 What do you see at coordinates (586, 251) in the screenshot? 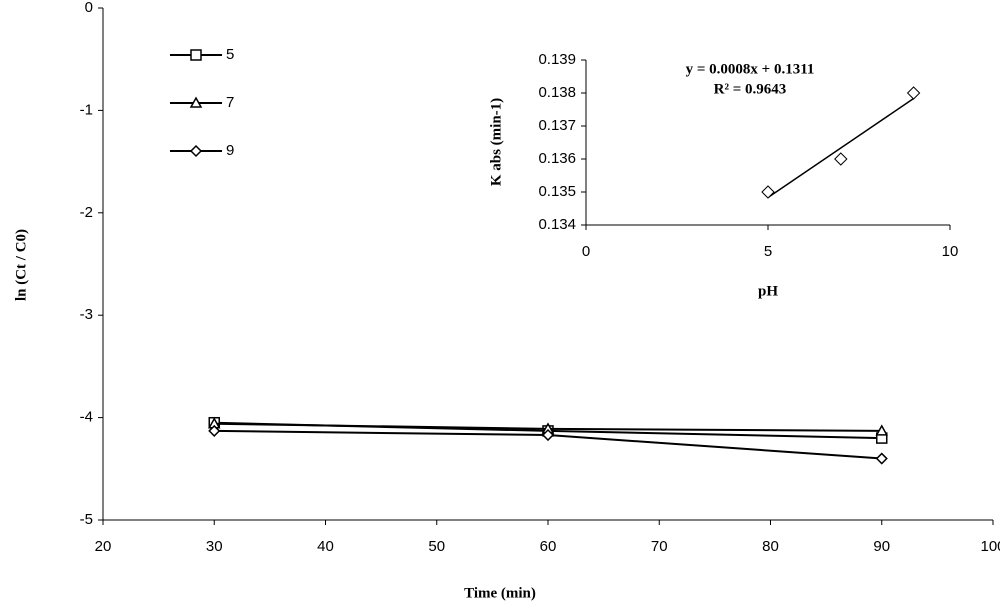
I see `x-tick-label: 0` at bounding box center [586, 251].